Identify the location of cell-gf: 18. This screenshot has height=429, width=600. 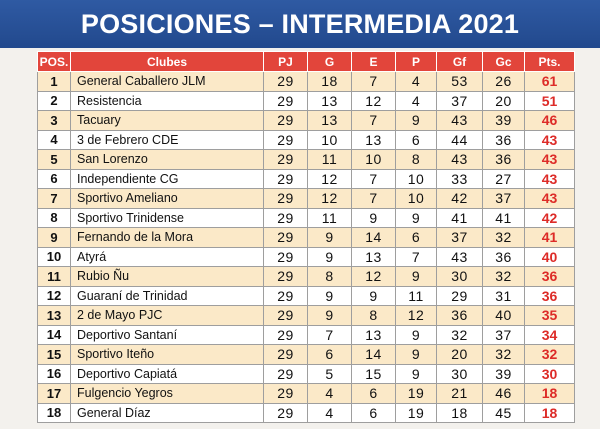
(459, 412).